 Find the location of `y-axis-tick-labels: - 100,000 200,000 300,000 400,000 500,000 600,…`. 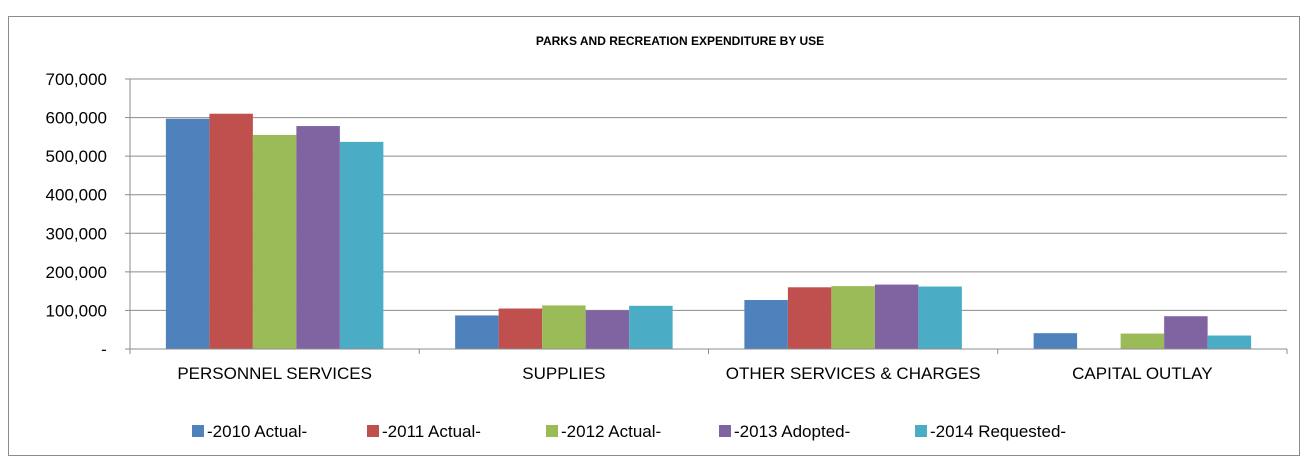

y-axis-tick-labels: - 100,000 200,000 300,000 400,000 500,000 600,… is located at coordinates (76, 214).